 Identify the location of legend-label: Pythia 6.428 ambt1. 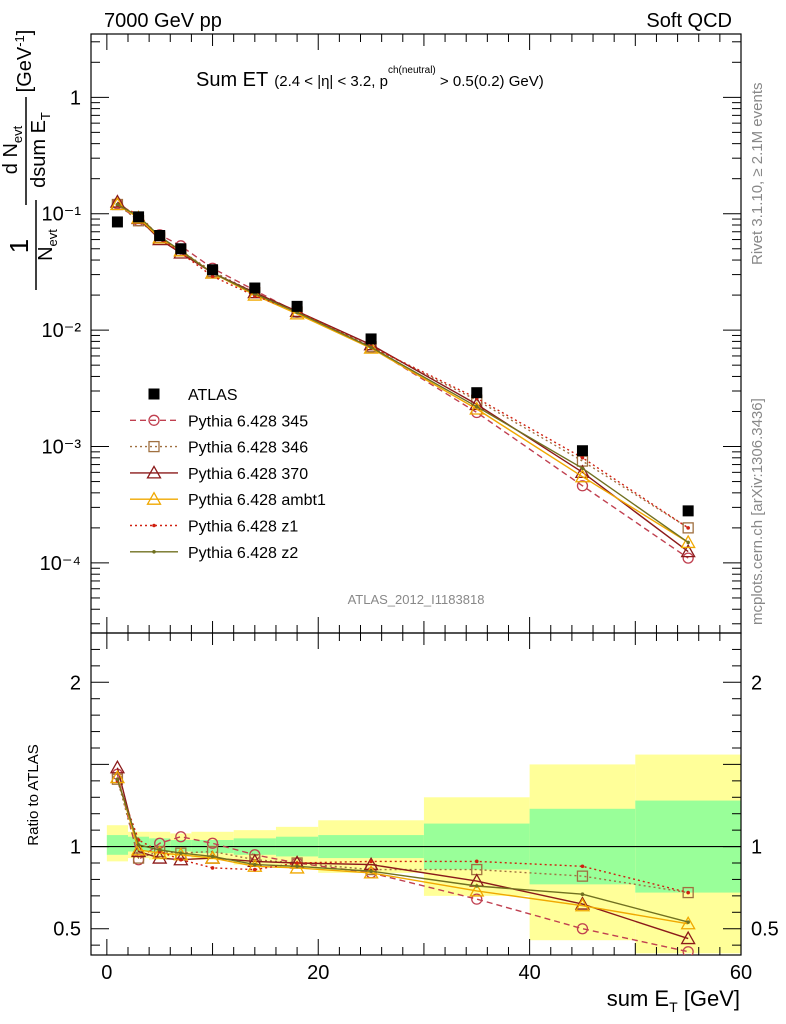
(257, 500).